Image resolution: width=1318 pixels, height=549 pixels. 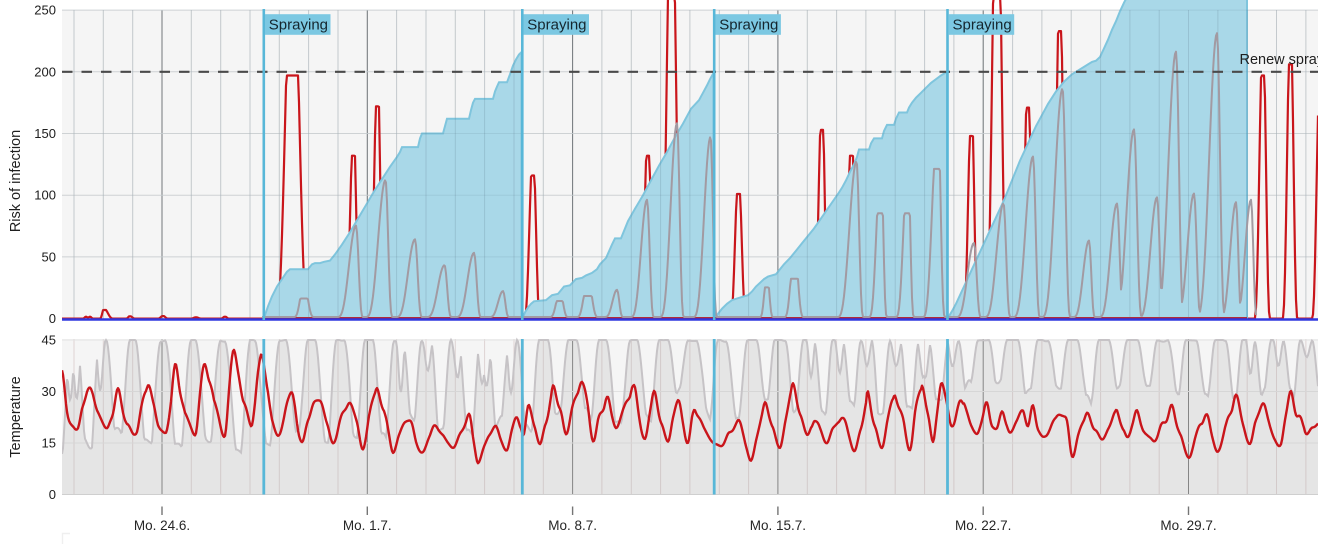 What do you see at coordinates (572, 525) in the screenshot?
I see `svg-text: Mo. 8.7.` at bounding box center [572, 525].